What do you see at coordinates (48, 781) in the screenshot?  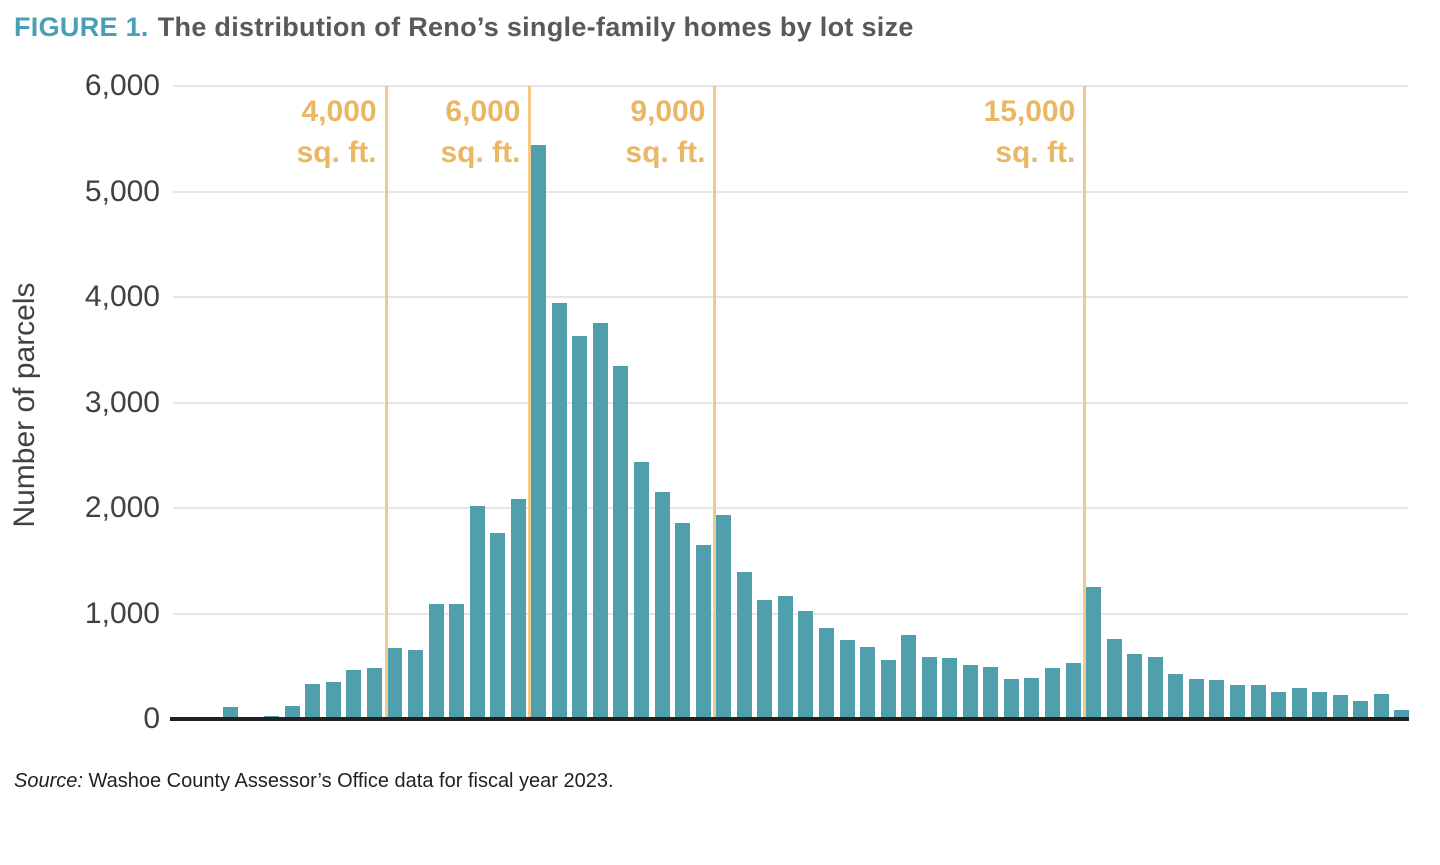 I see `source-label: Source:` at bounding box center [48, 781].